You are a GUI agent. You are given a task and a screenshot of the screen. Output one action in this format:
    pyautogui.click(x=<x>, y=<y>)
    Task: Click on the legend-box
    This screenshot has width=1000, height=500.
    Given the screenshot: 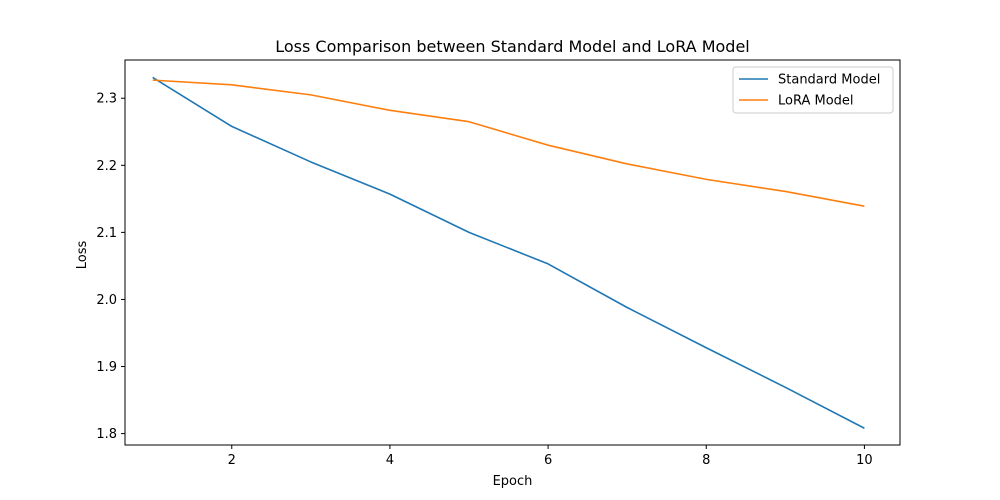 What is the action you would take?
    pyautogui.click(x=813, y=90)
    